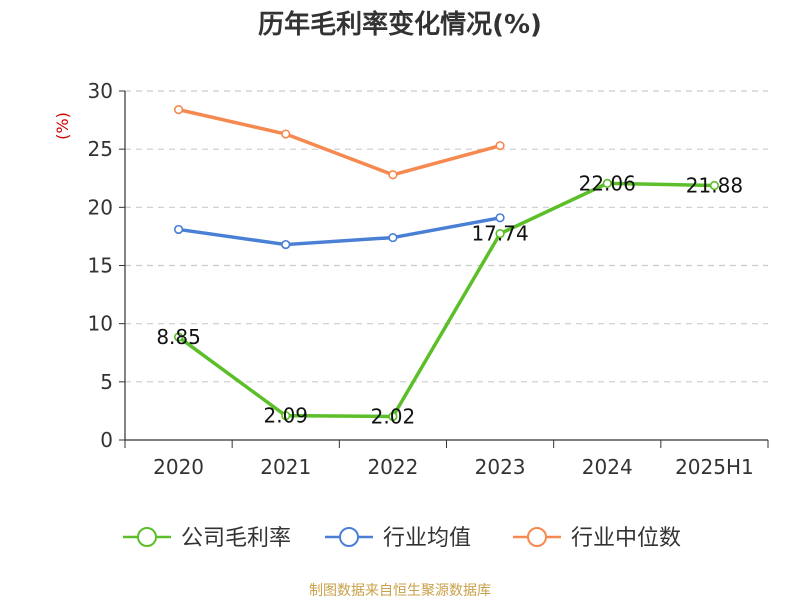 The width and height of the screenshot is (800, 600). I want to click on legend: 公司毛利率 行业均值 行业中位数, so click(402, 538).